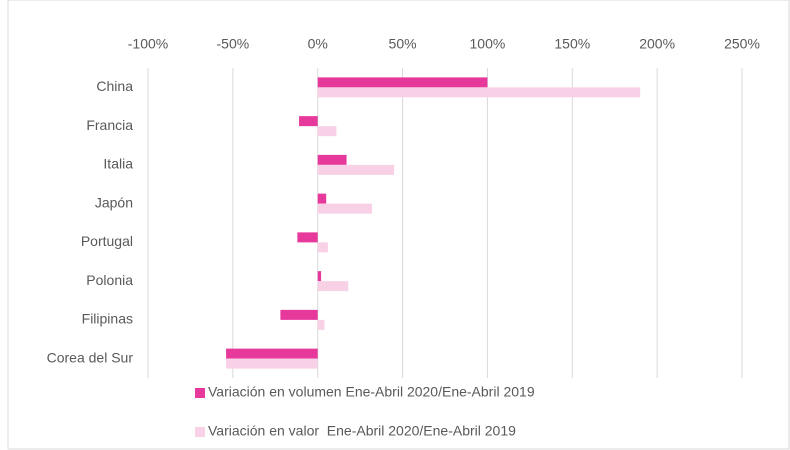 The height and width of the screenshot is (450, 790). I want to click on x-tick-label: 0%, so click(318, 44).